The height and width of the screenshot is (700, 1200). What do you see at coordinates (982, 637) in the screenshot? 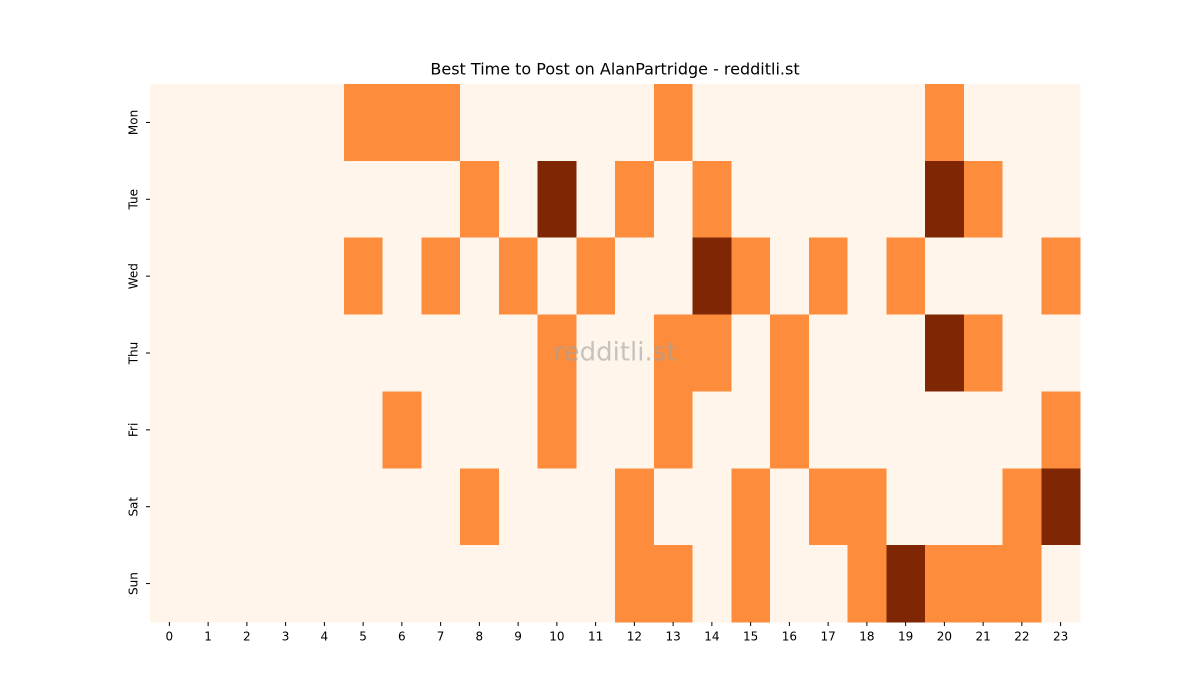
I see `x-tick-label: 21` at bounding box center [982, 637].